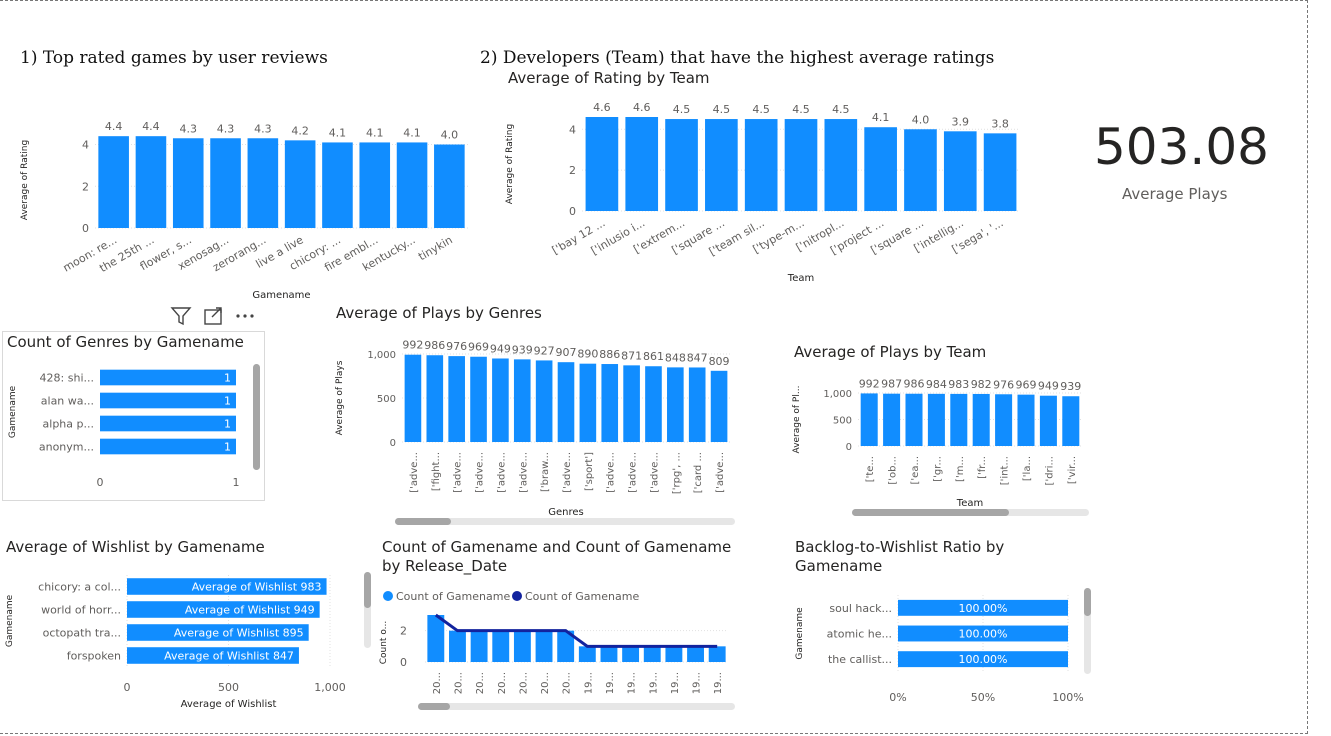 This screenshot has height=736, width=1331. What do you see at coordinates (1181, 147) in the screenshot?
I see `kpi-value: 503.08` at bounding box center [1181, 147].